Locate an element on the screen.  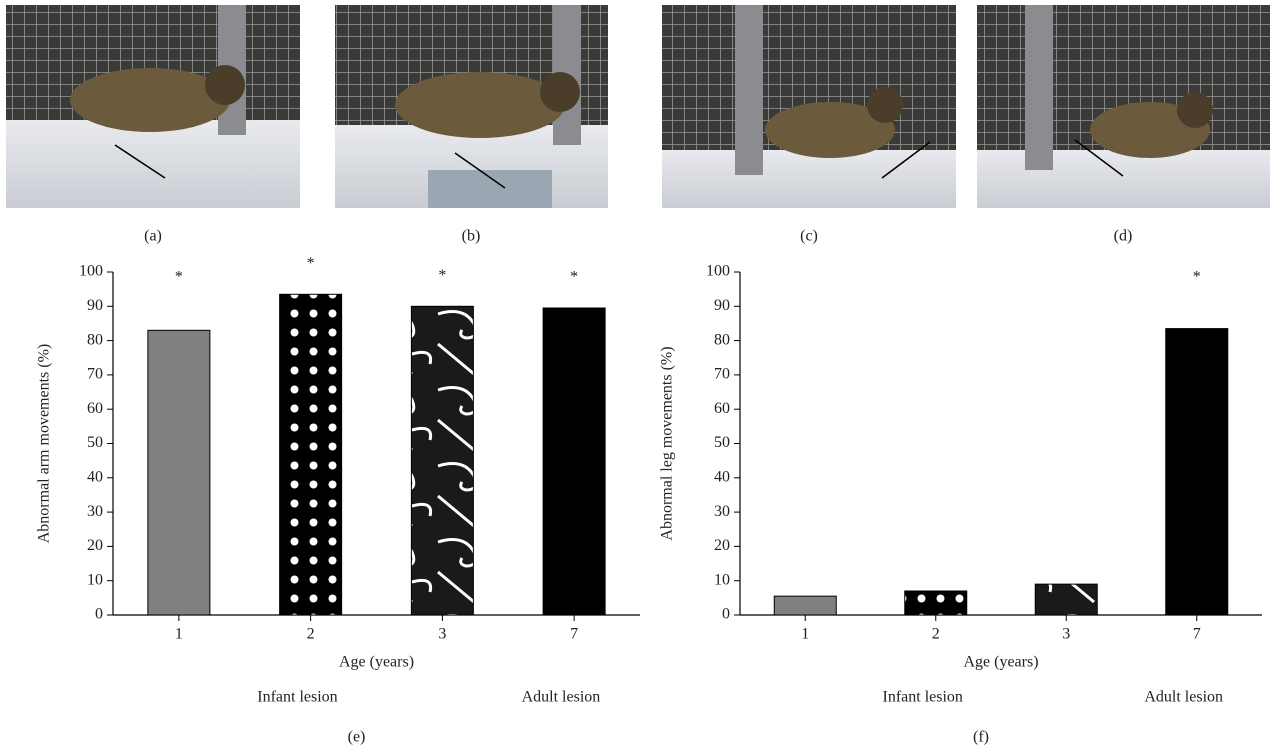
panel-label: (b) is located at coordinates (471, 236).